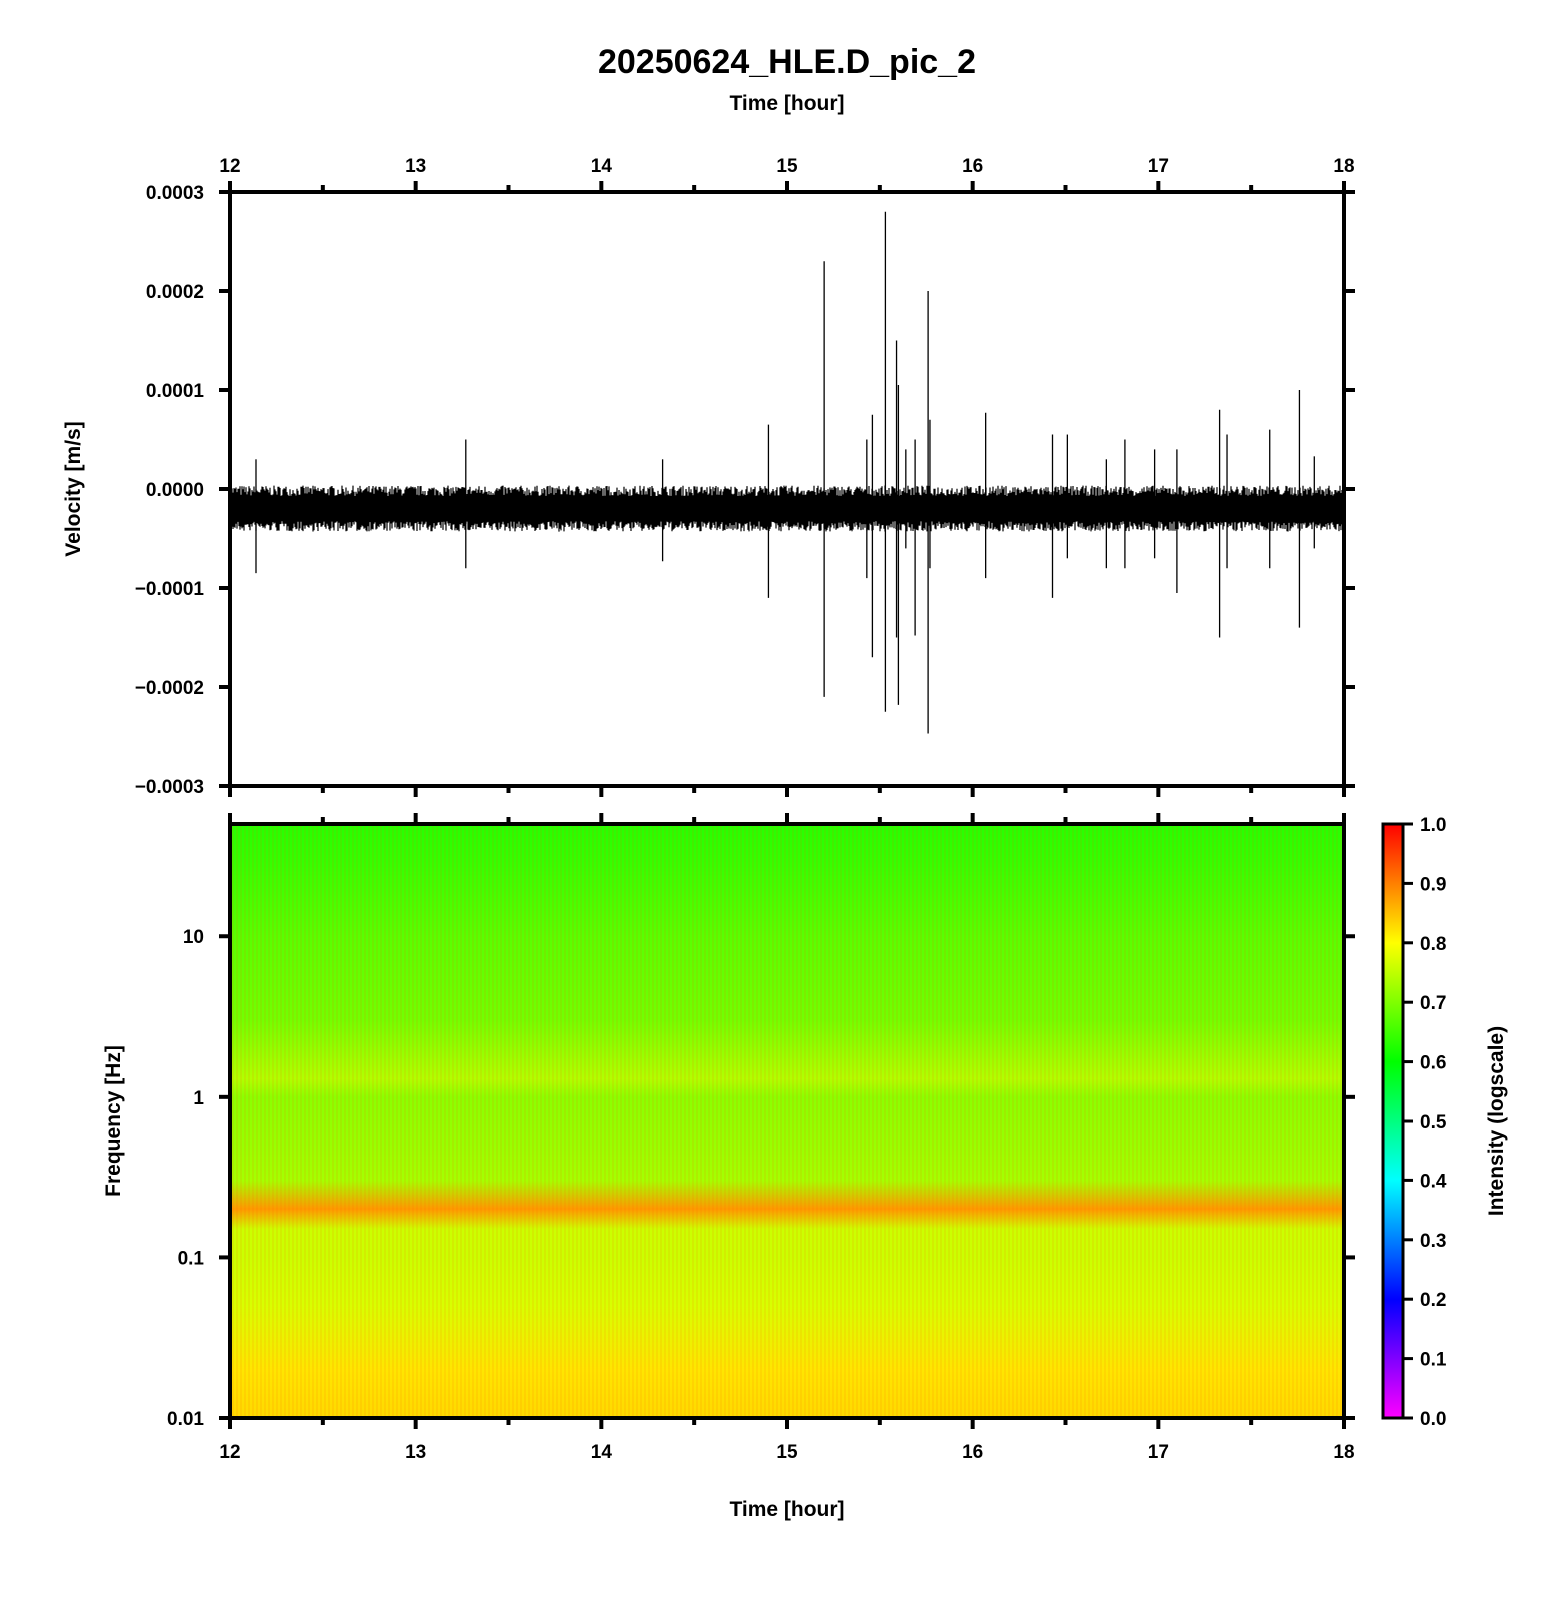  Describe the element at coordinates (193, 937) in the screenshot. I see `y-tick-label: 10` at that location.